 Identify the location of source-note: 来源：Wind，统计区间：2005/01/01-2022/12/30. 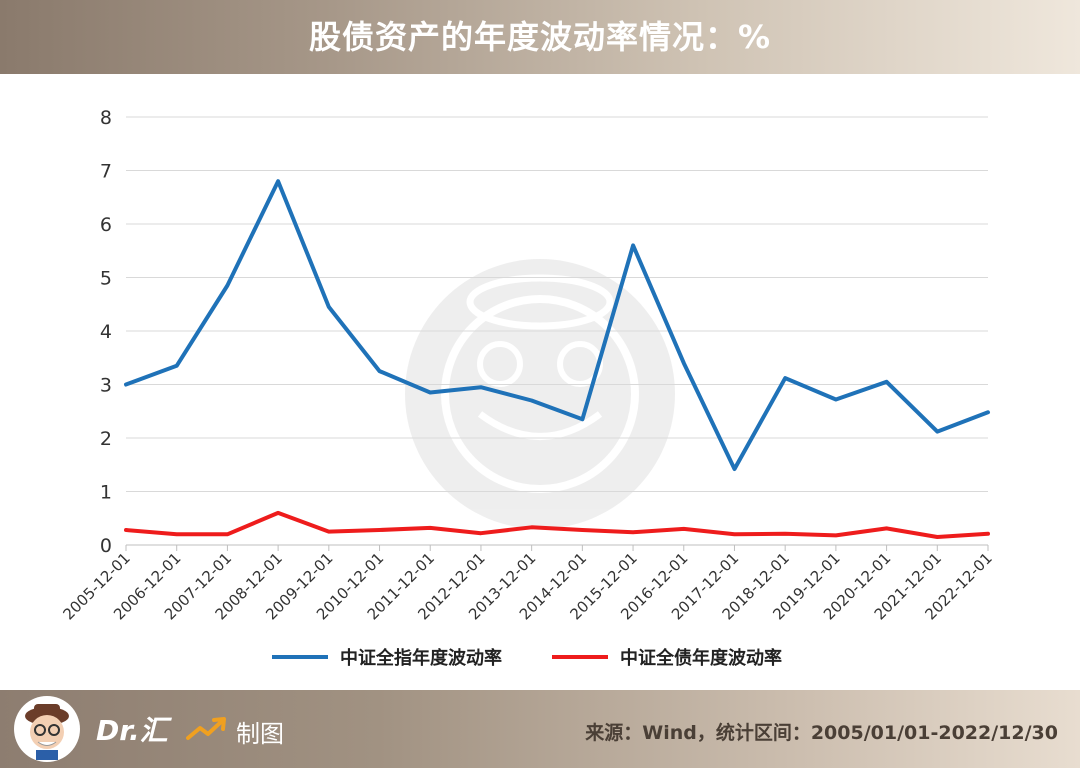
(821, 733).